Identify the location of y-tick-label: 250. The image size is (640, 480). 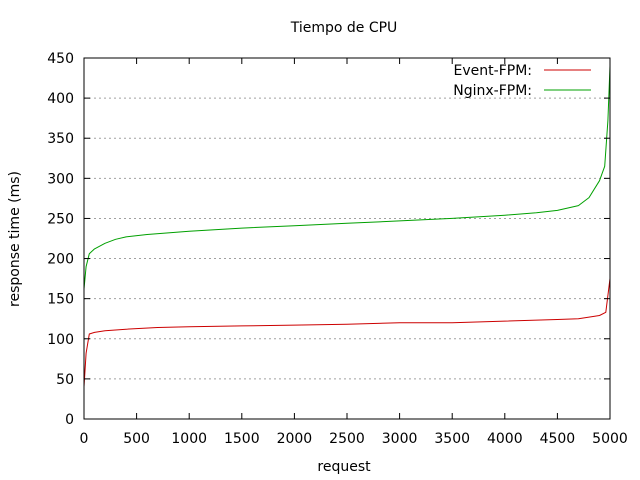
(60, 219).